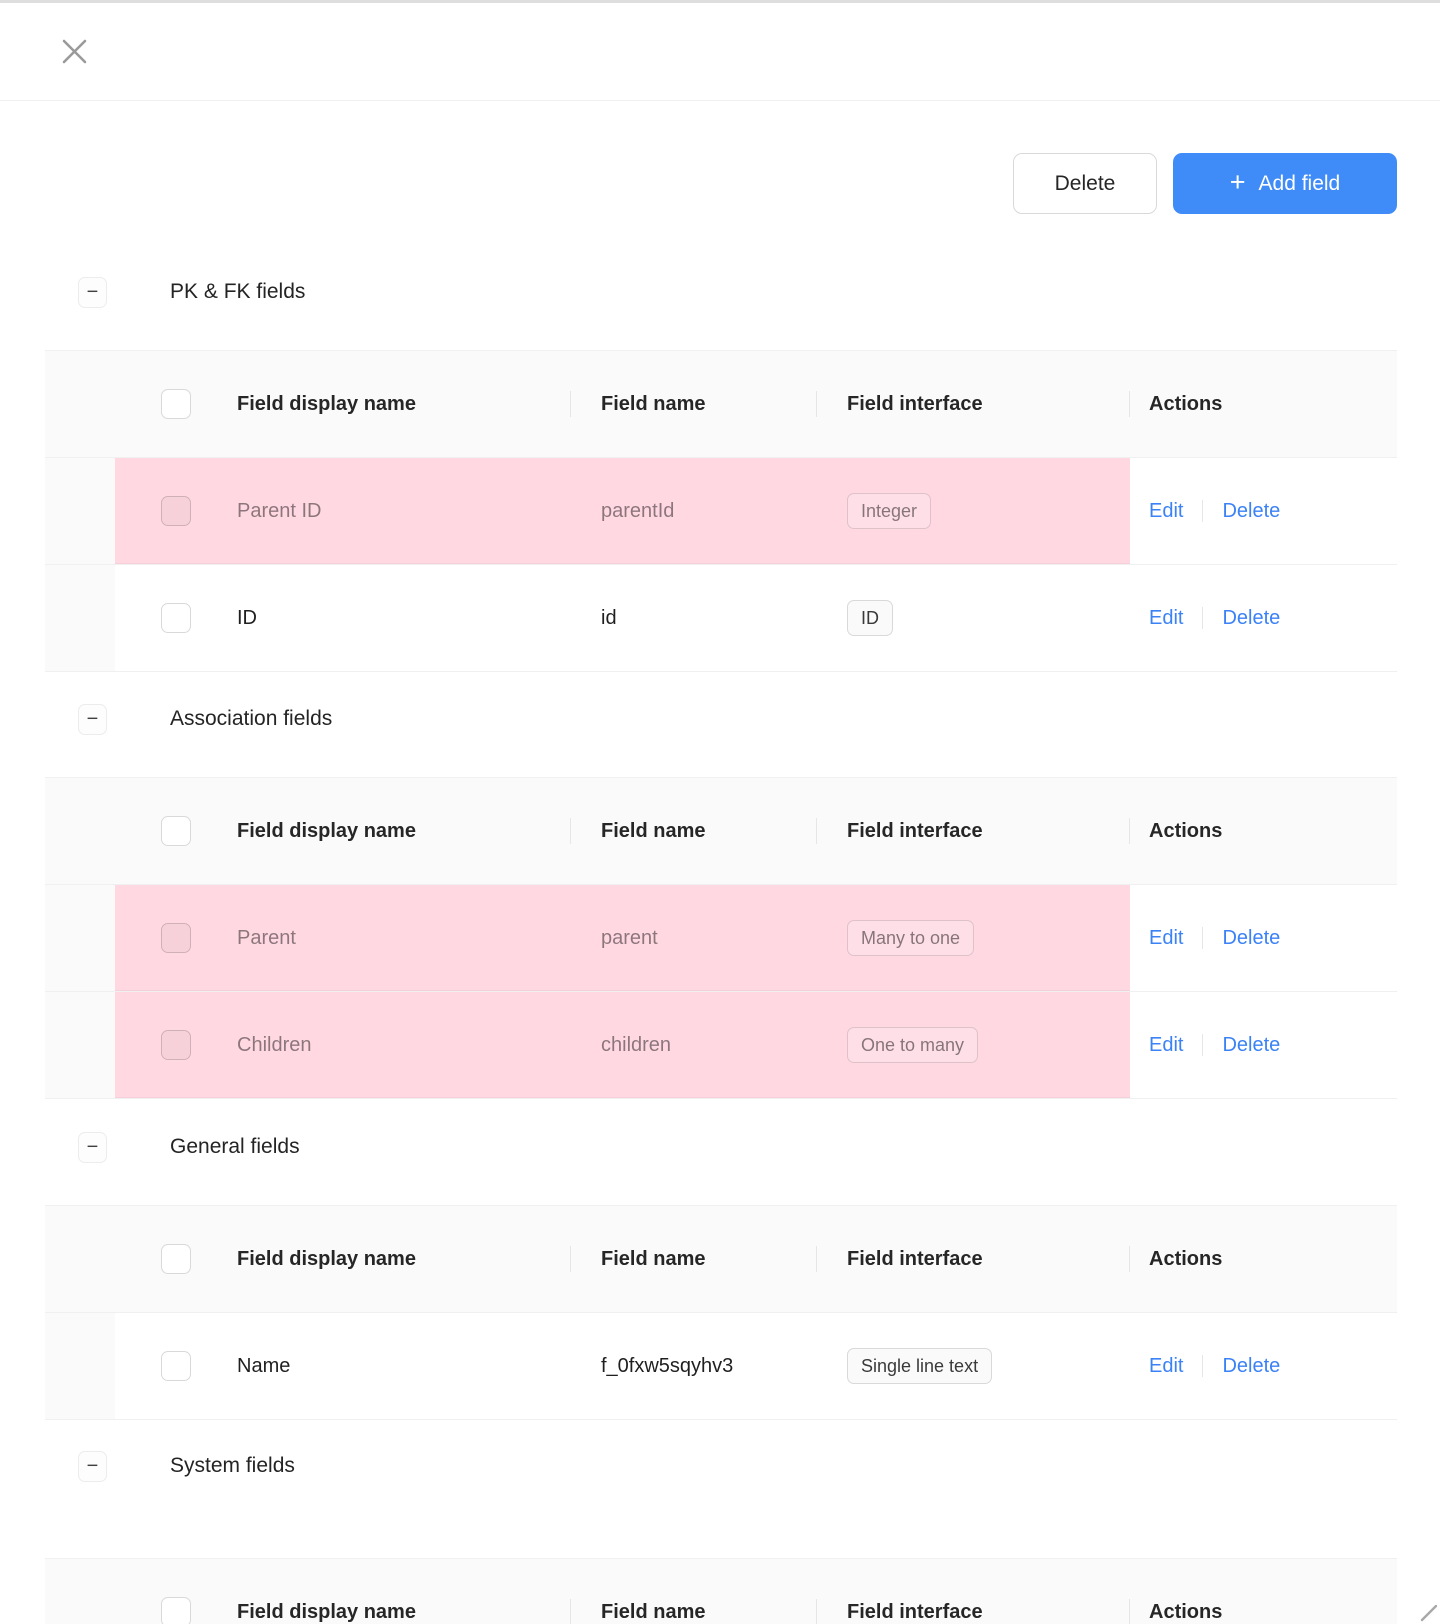 This screenshot has height=1624, width=1440. I want to click on table-row: ID id ID Edit Delete, so click(721, 618).